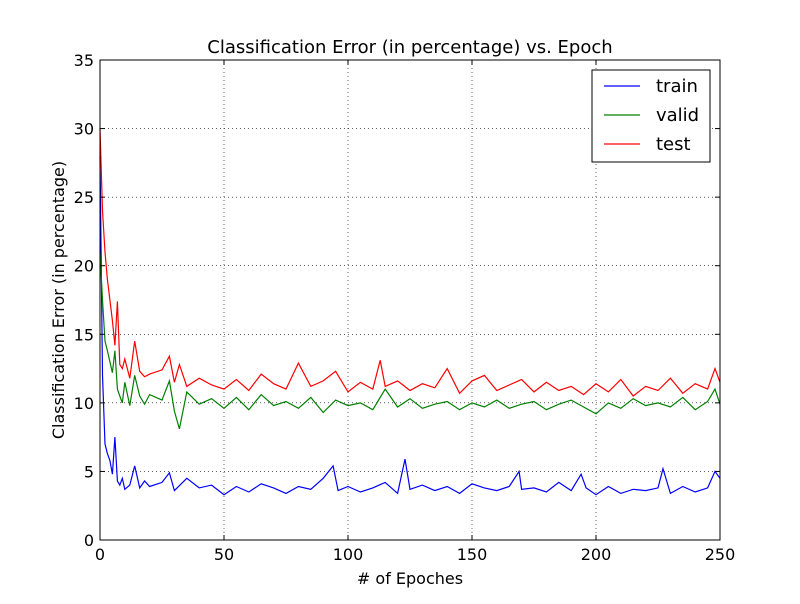  Describe the element at coordinates (596, 554) in the screenshot. I see `x-tick-label: 200` at that location.